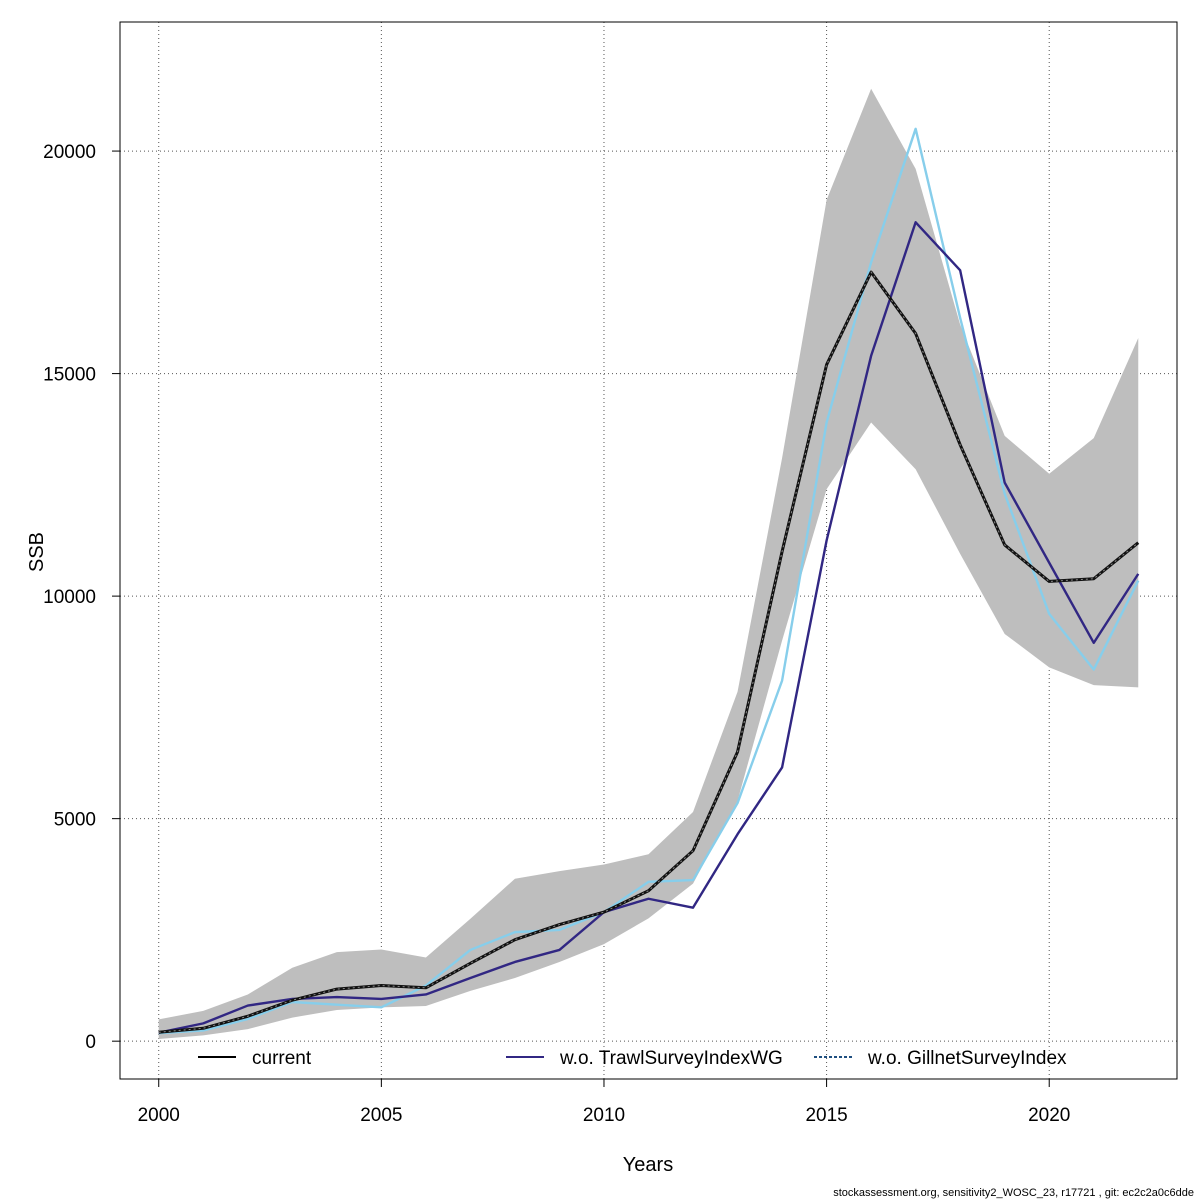 Image resolution: width=1200 pixels, height=1200 pixels. I want to click on y-tick-label: 20000, so click(69, 152).